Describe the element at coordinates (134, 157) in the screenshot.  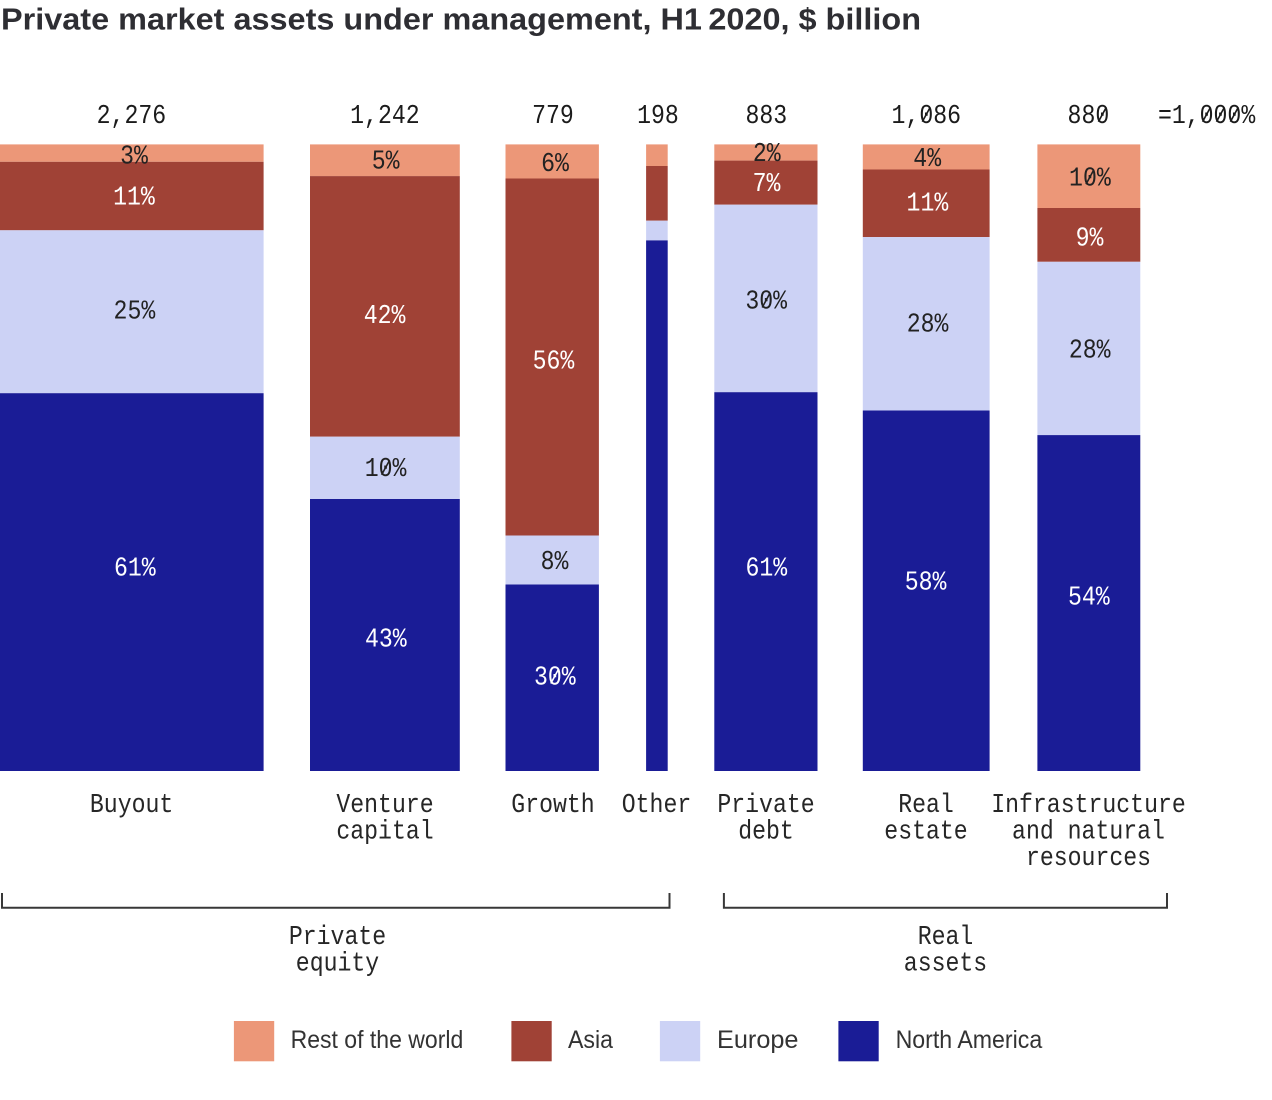
I see `svg-text: 3%` at that location.